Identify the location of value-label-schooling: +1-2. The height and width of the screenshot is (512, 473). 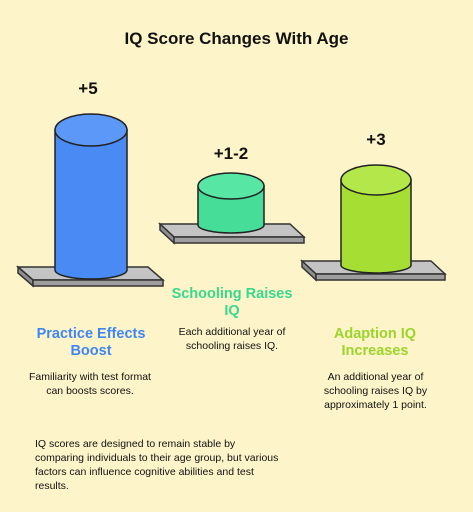
(231, 153).